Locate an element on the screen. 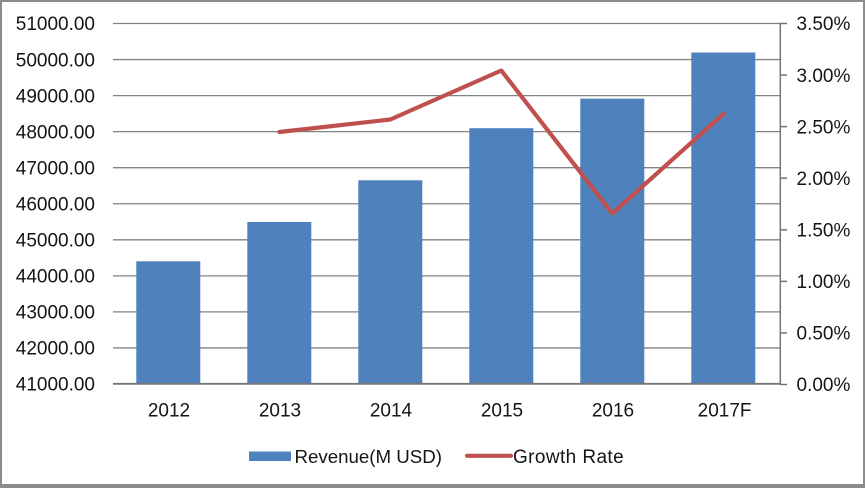 The image size is (865, 493). svg-text: 3.50% is located at coordinates (824, 24).